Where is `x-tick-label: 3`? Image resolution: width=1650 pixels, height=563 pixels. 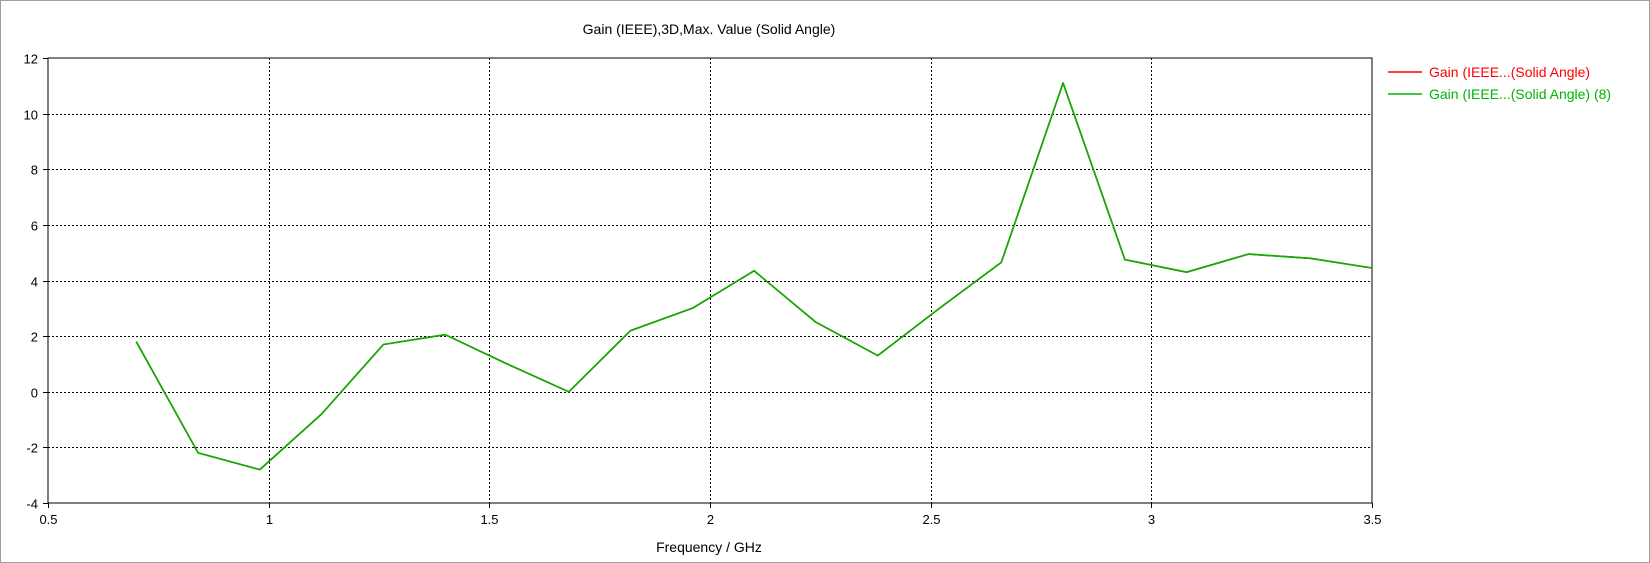 x-tick-label: 3 is located at coordinates (1151, 519).